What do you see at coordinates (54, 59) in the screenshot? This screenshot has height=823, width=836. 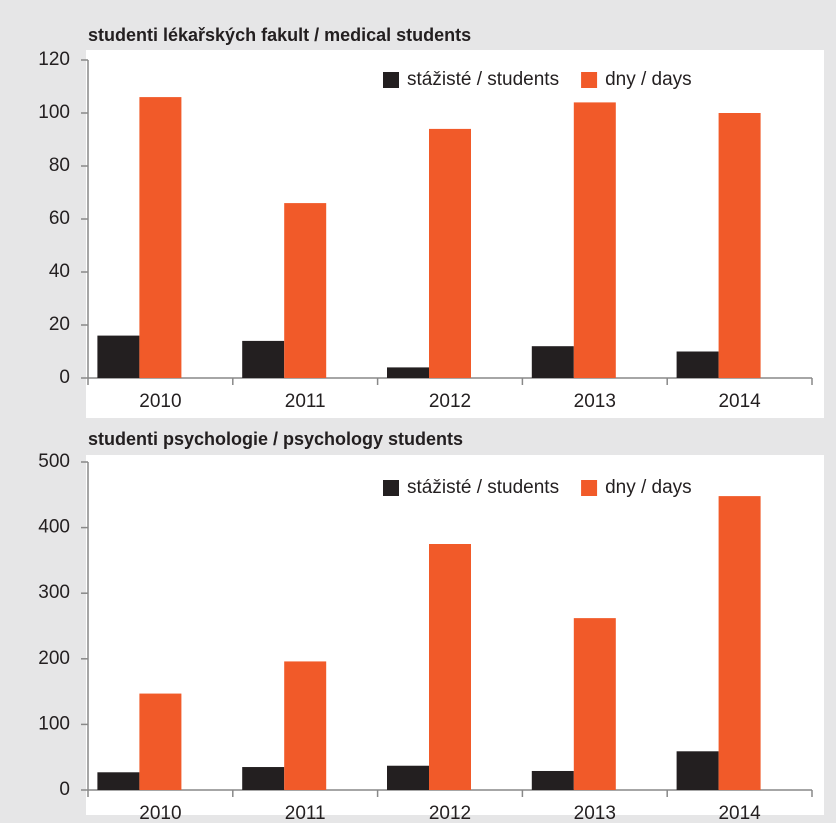 I see `y-tick-label: 120` at bounding box center [54, 59].